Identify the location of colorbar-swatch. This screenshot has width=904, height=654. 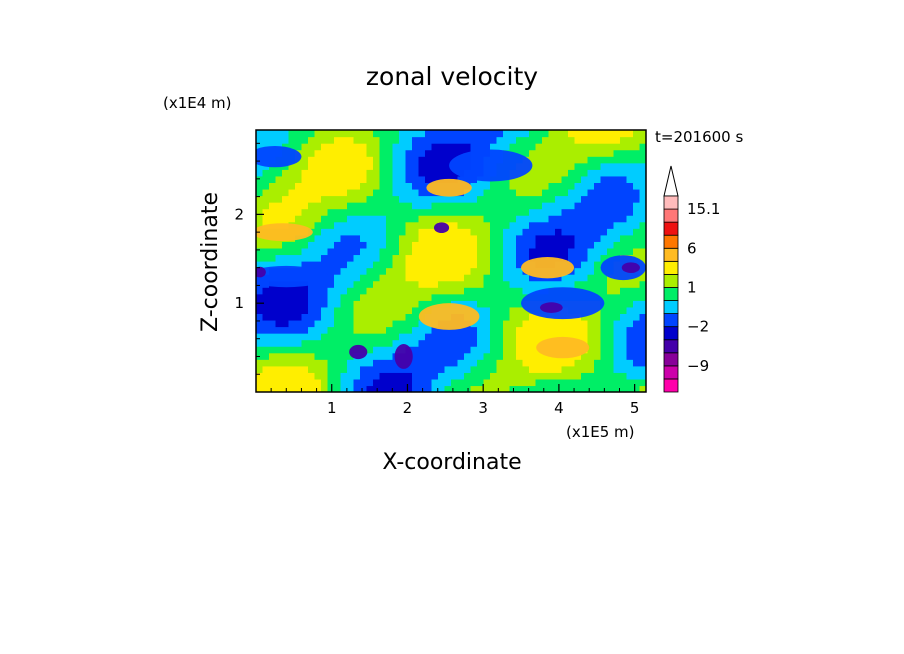
(671, 359).